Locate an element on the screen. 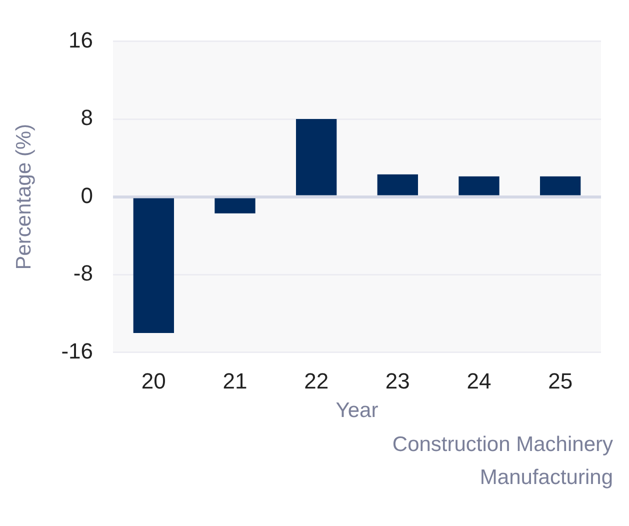  x-axis-title: Year is located at coordinates (357, 410).